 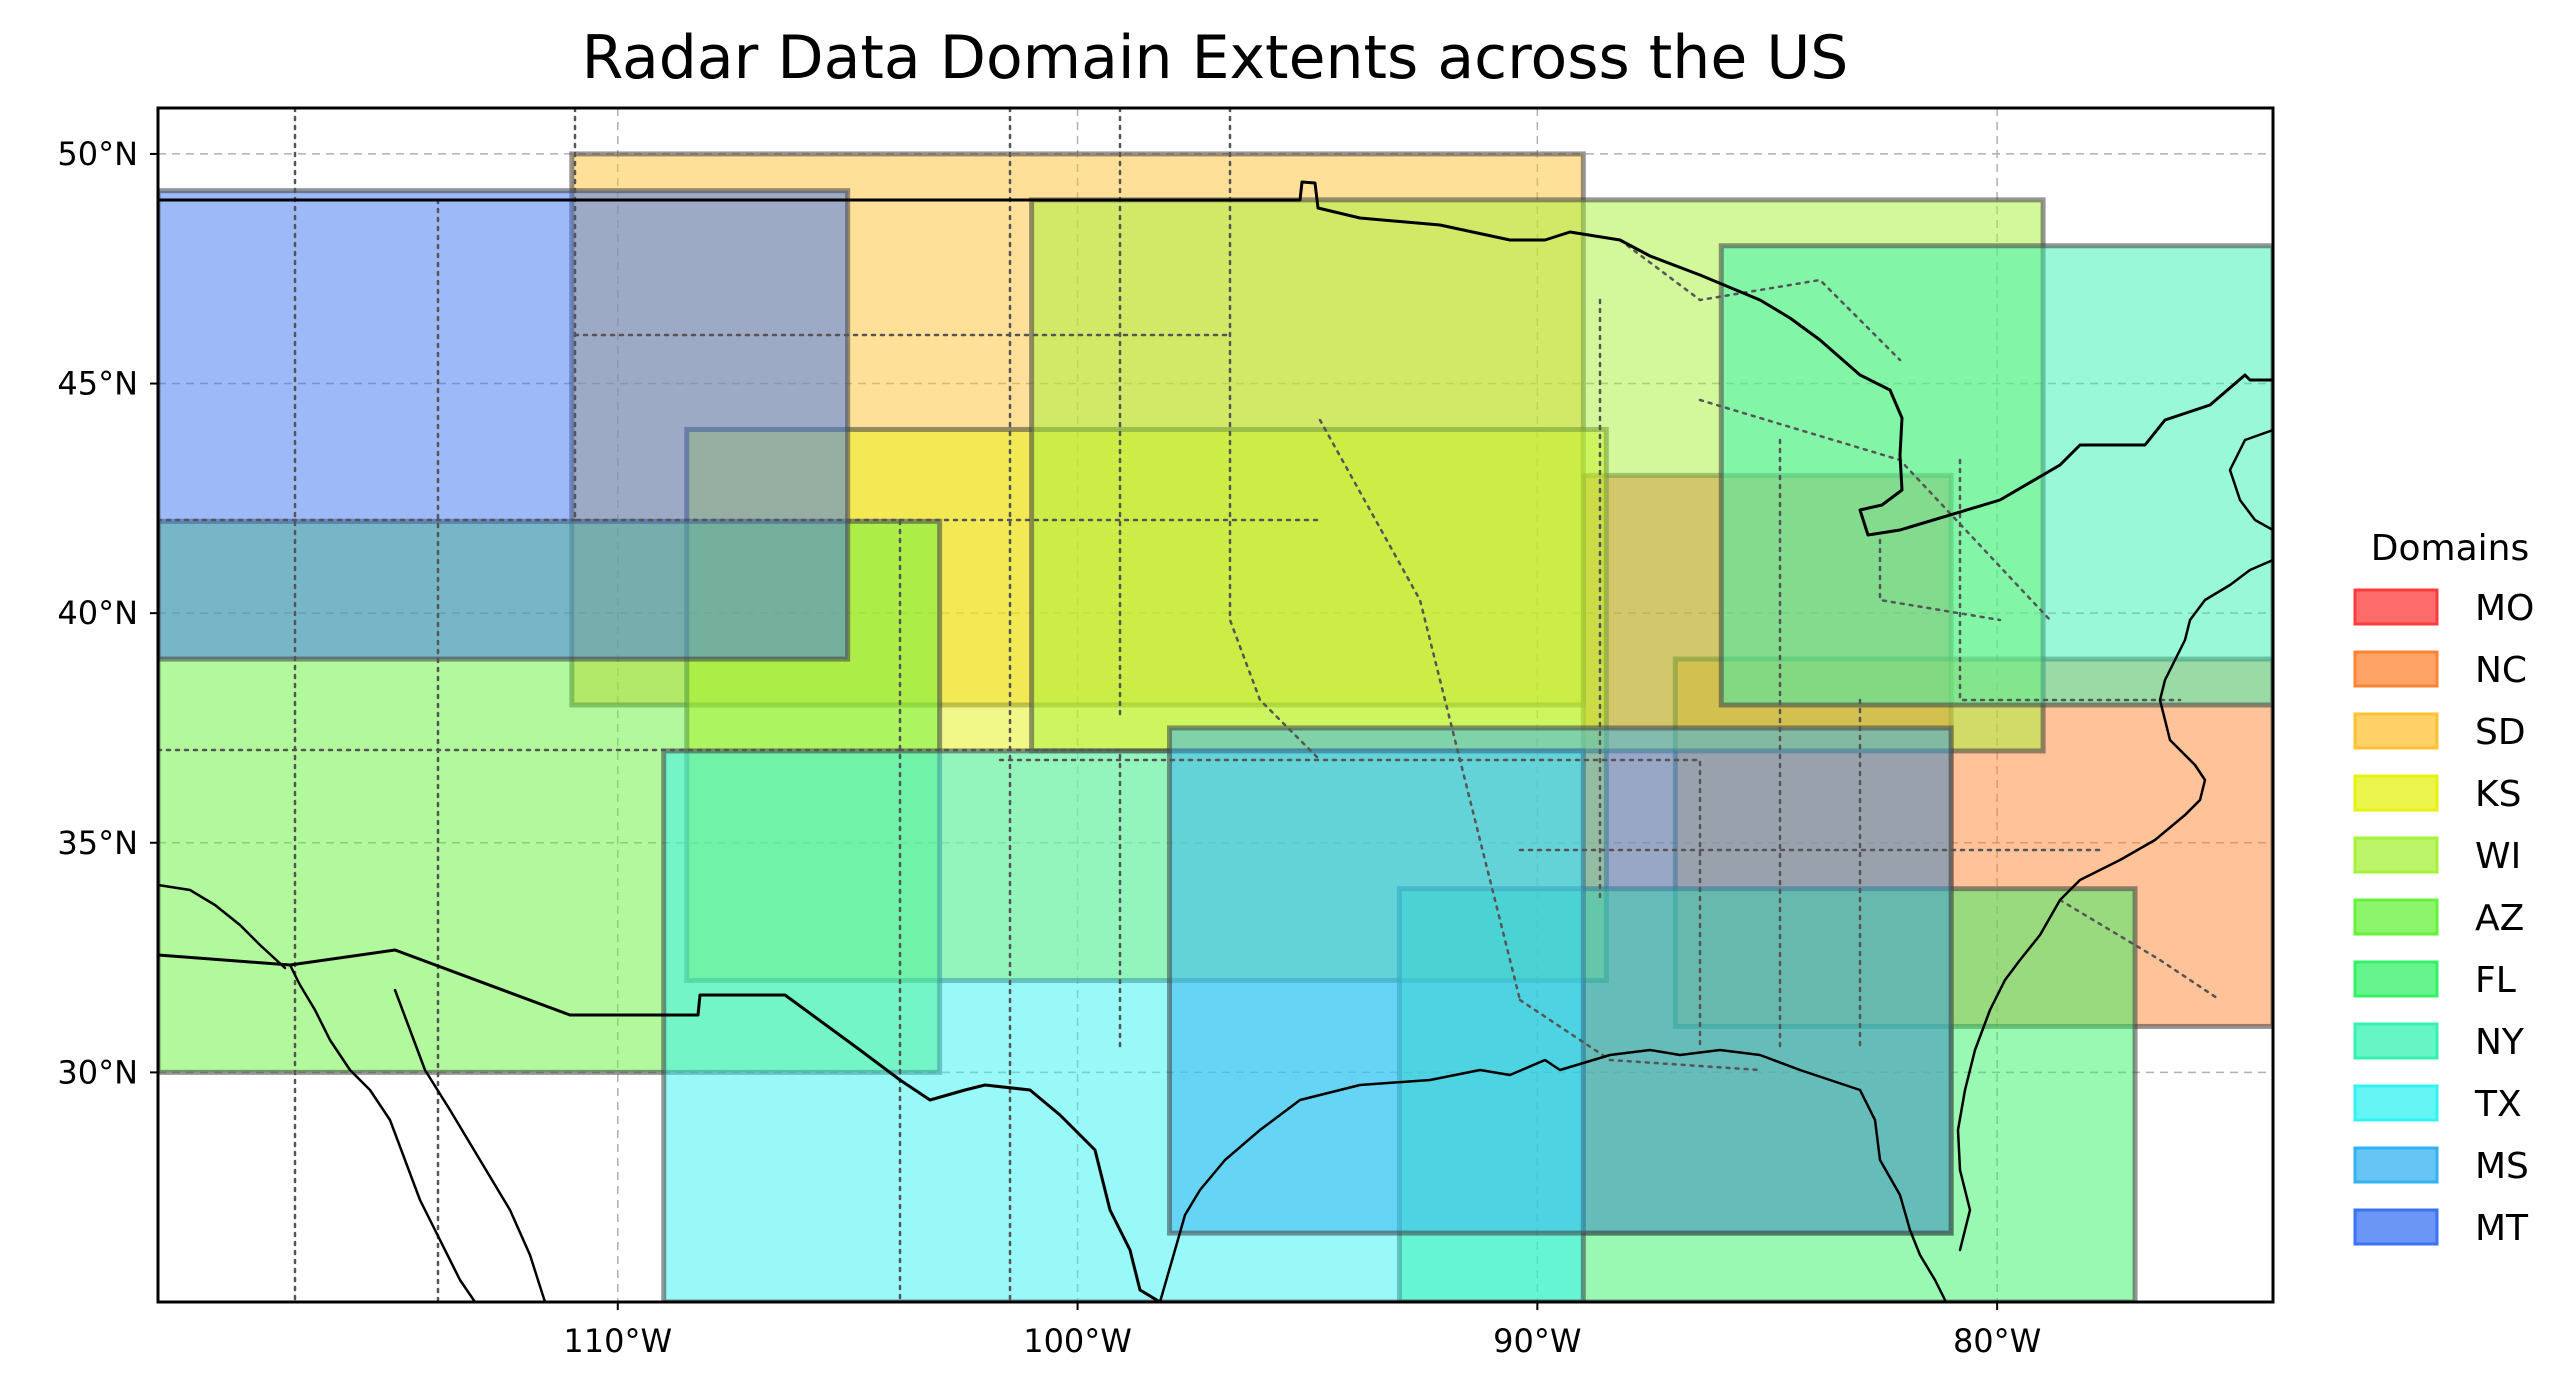 What do you see at coordinates (2498, 856) in the screenshot?
I see `legend-label-wi: WI` at bounding box center [2498, 856].